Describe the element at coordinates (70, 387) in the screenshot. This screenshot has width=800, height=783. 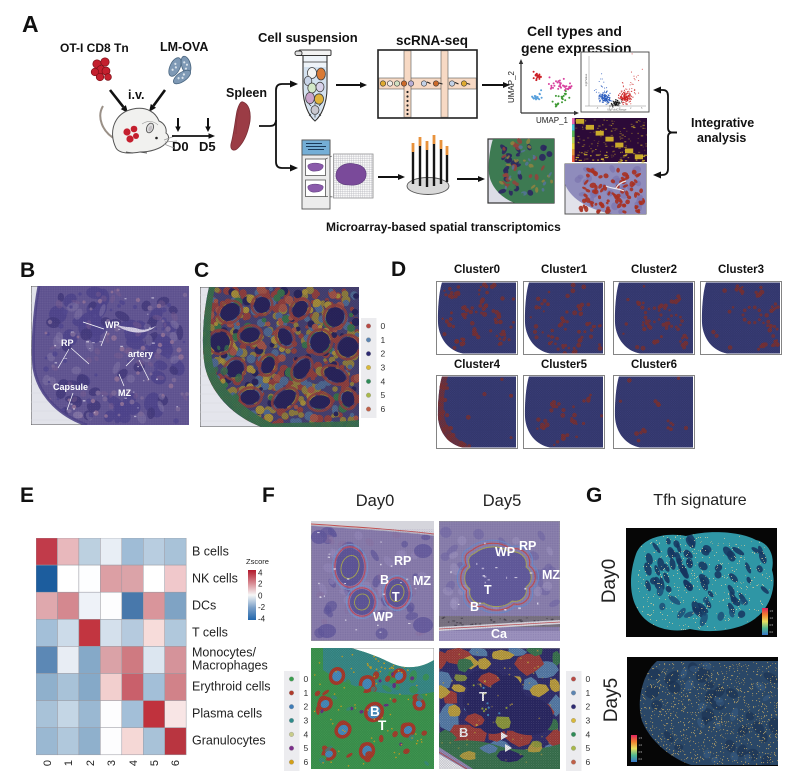
I see `svg-text: Capsule` at that location.